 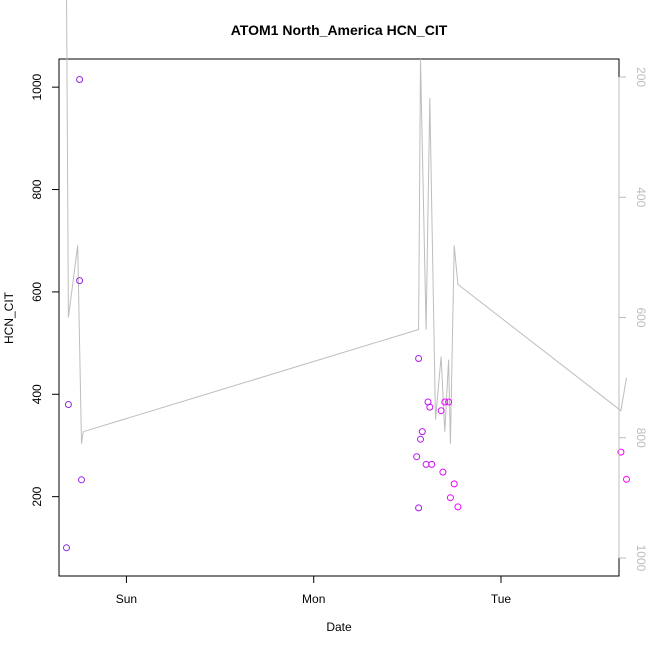 I want to click on y2-tick-label: 600, so click(x=641, y=317).